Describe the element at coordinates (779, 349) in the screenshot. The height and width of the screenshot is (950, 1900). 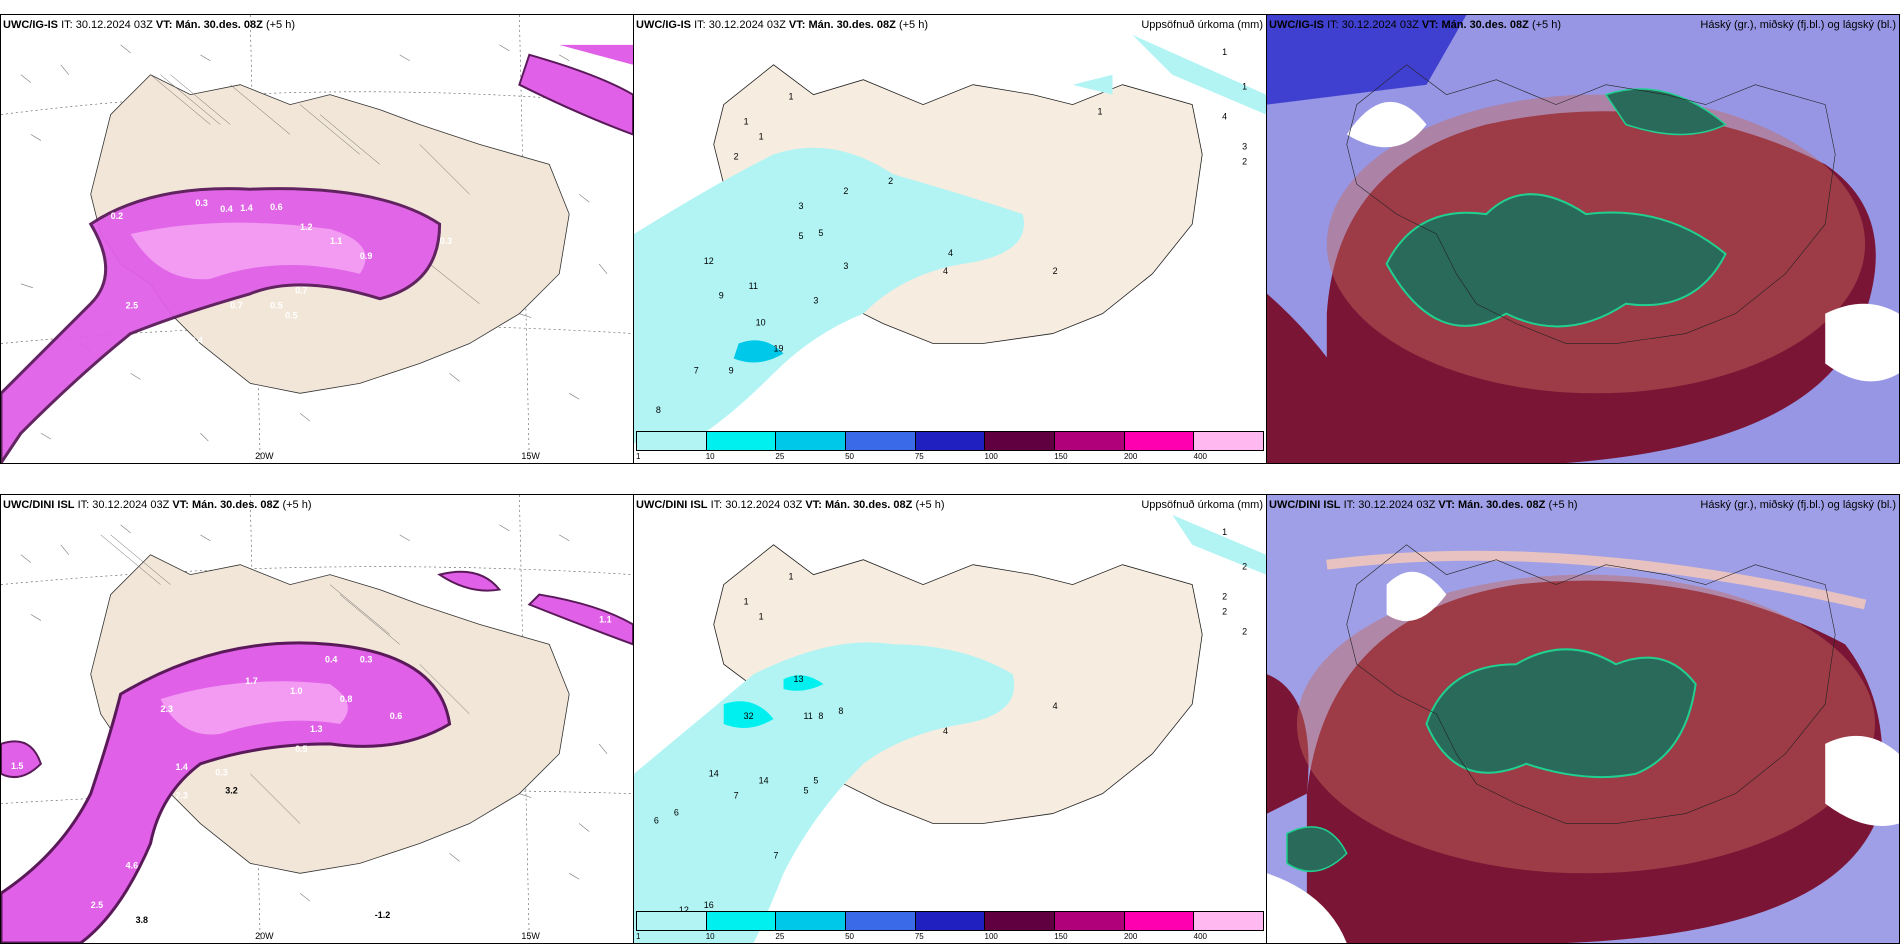
I see `precip-label: 19` at that location.